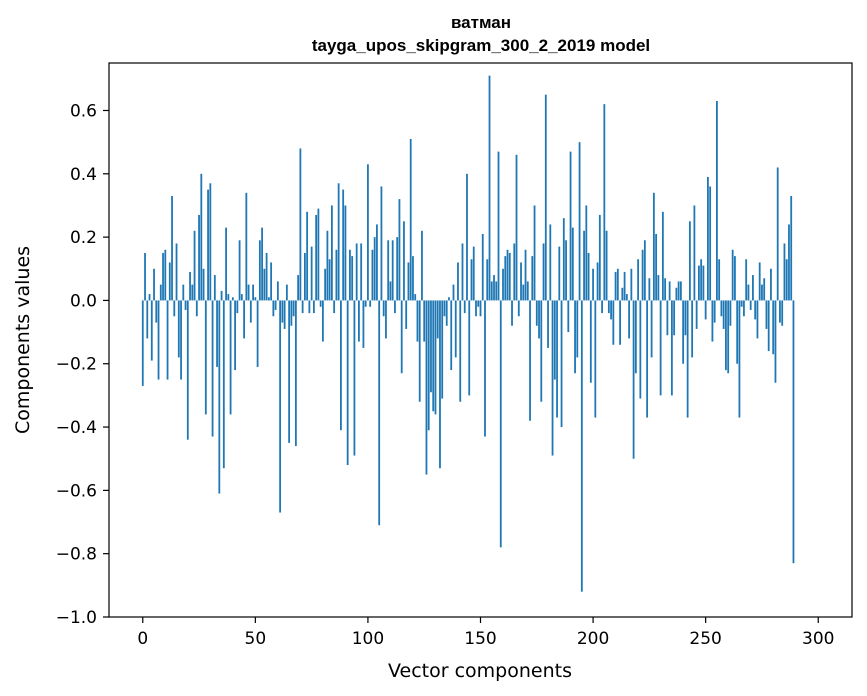  Describe the element at coordinates (76, 365) in the screenshot. I see `y-tick-label: −0.2` at that location.